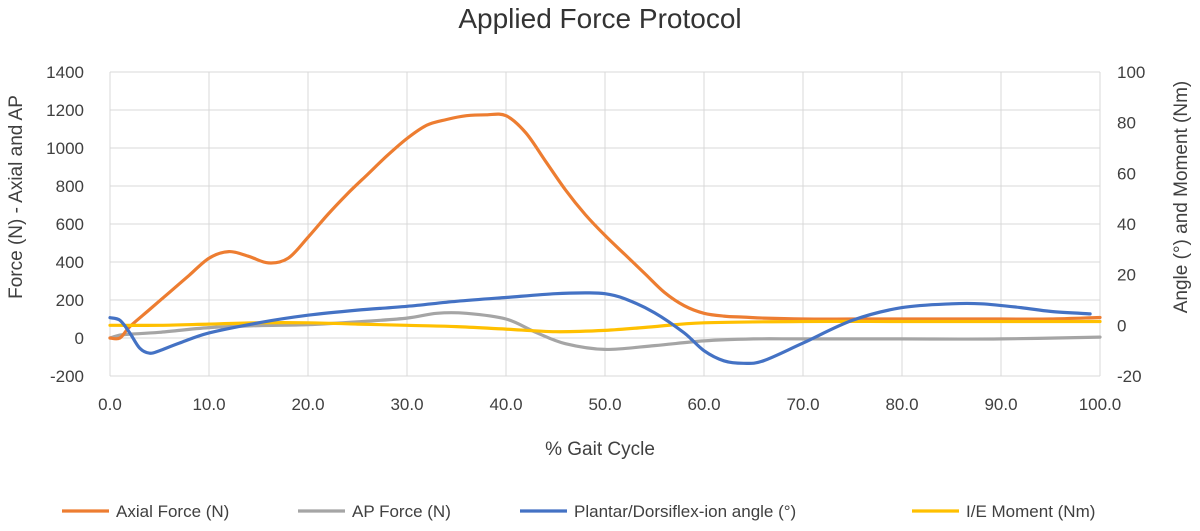 Image resolution: width=1200 pixels, height=531 pixels. Describe the element at coordinates (685, 511) in the screenshot. I see `legend-label-plantar-dorsiflex-ion-angle: Plantar/Dorsiflex-ion angle (°)` at that location.